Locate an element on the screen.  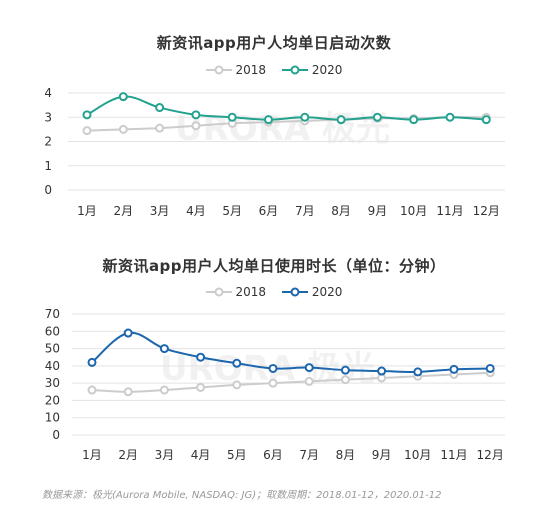
chart2-title: 新资讯app用户人均单日使用时长（单位：分钟） is located at coordinates (274, 266).